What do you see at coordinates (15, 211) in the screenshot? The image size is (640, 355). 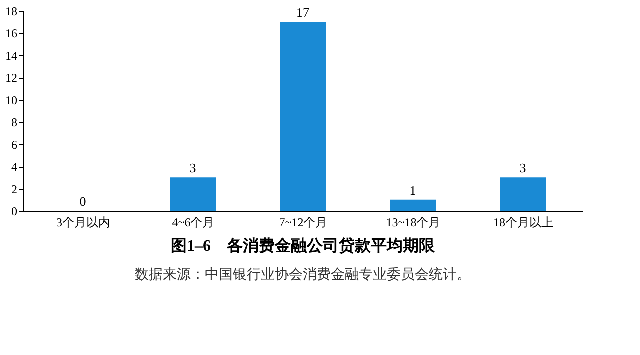 I see `y-tick-label: 0` at bounding box center [15, 211].